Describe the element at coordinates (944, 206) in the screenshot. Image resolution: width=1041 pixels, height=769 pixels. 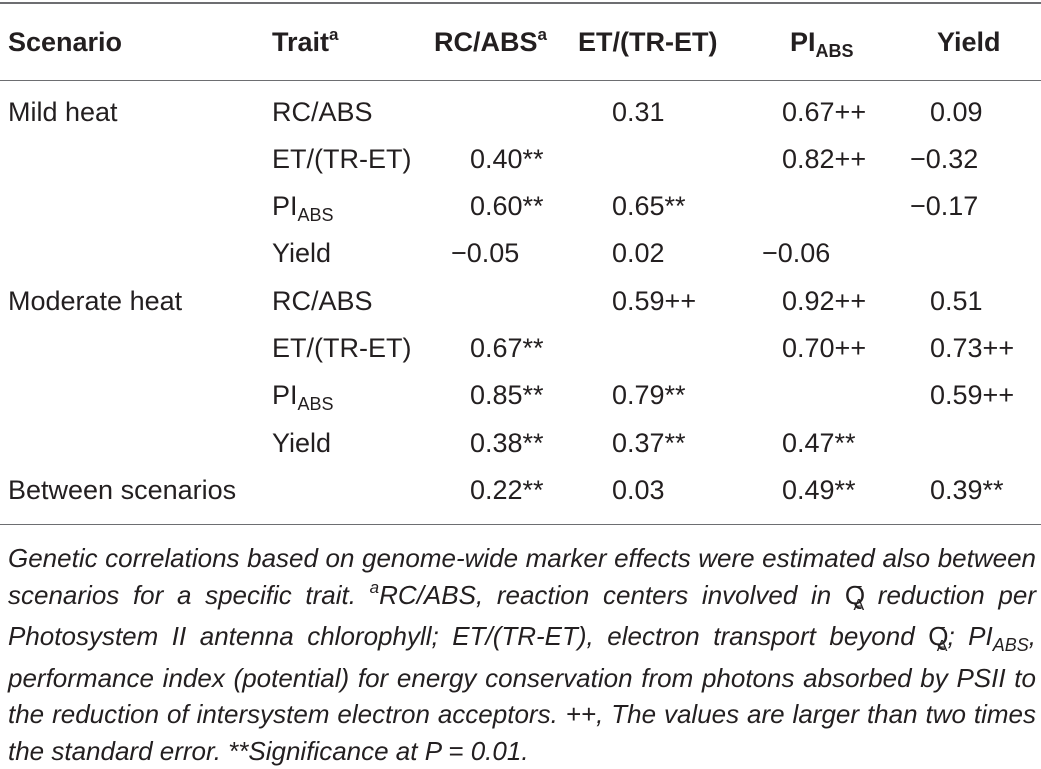
I see `cell-yield: −0.17` at that location.